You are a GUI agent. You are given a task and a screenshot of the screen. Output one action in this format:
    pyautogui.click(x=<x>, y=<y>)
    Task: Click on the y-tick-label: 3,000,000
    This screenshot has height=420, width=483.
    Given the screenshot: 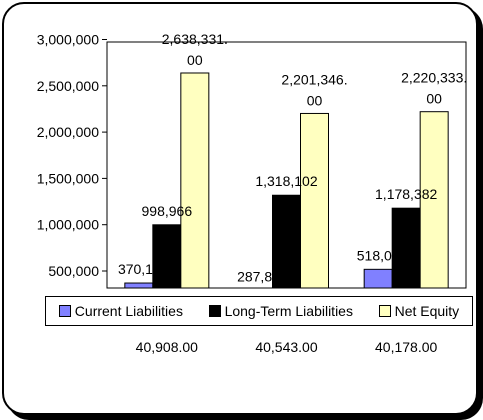 What is the action you would take?
    pyautogui.click(x=68, y=40)
    